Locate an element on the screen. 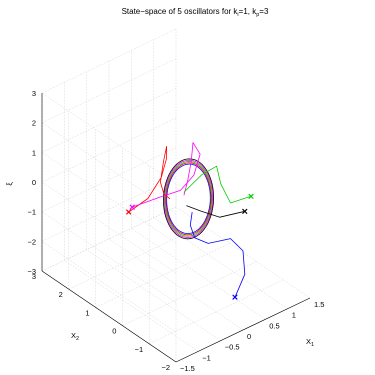 This screenshot has width=375, height=375. xi-axis-label: ξ is located at coordinates (9, 184).